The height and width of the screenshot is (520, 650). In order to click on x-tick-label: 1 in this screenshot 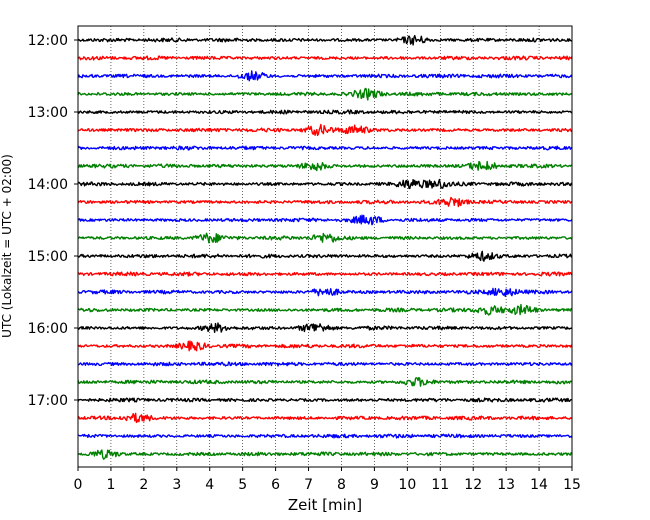, I will do `click(110, 485)`.